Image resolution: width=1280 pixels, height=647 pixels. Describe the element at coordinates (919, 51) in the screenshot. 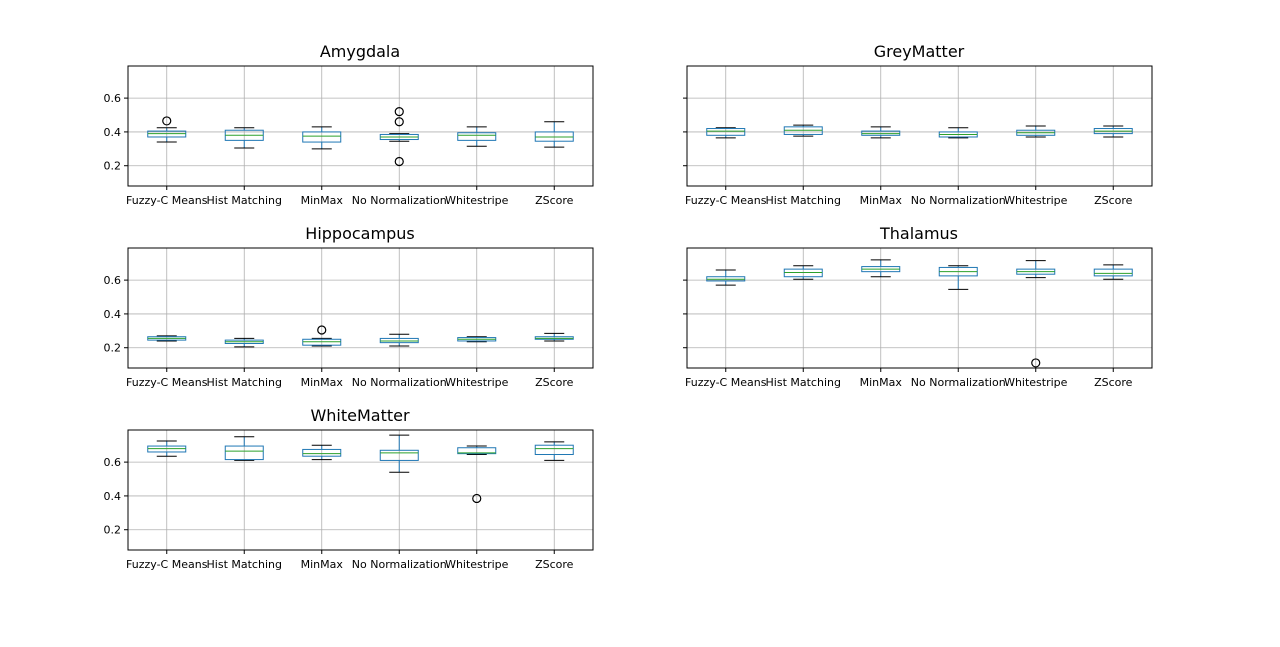

I see `panel-title: GreyMatter` at that location.